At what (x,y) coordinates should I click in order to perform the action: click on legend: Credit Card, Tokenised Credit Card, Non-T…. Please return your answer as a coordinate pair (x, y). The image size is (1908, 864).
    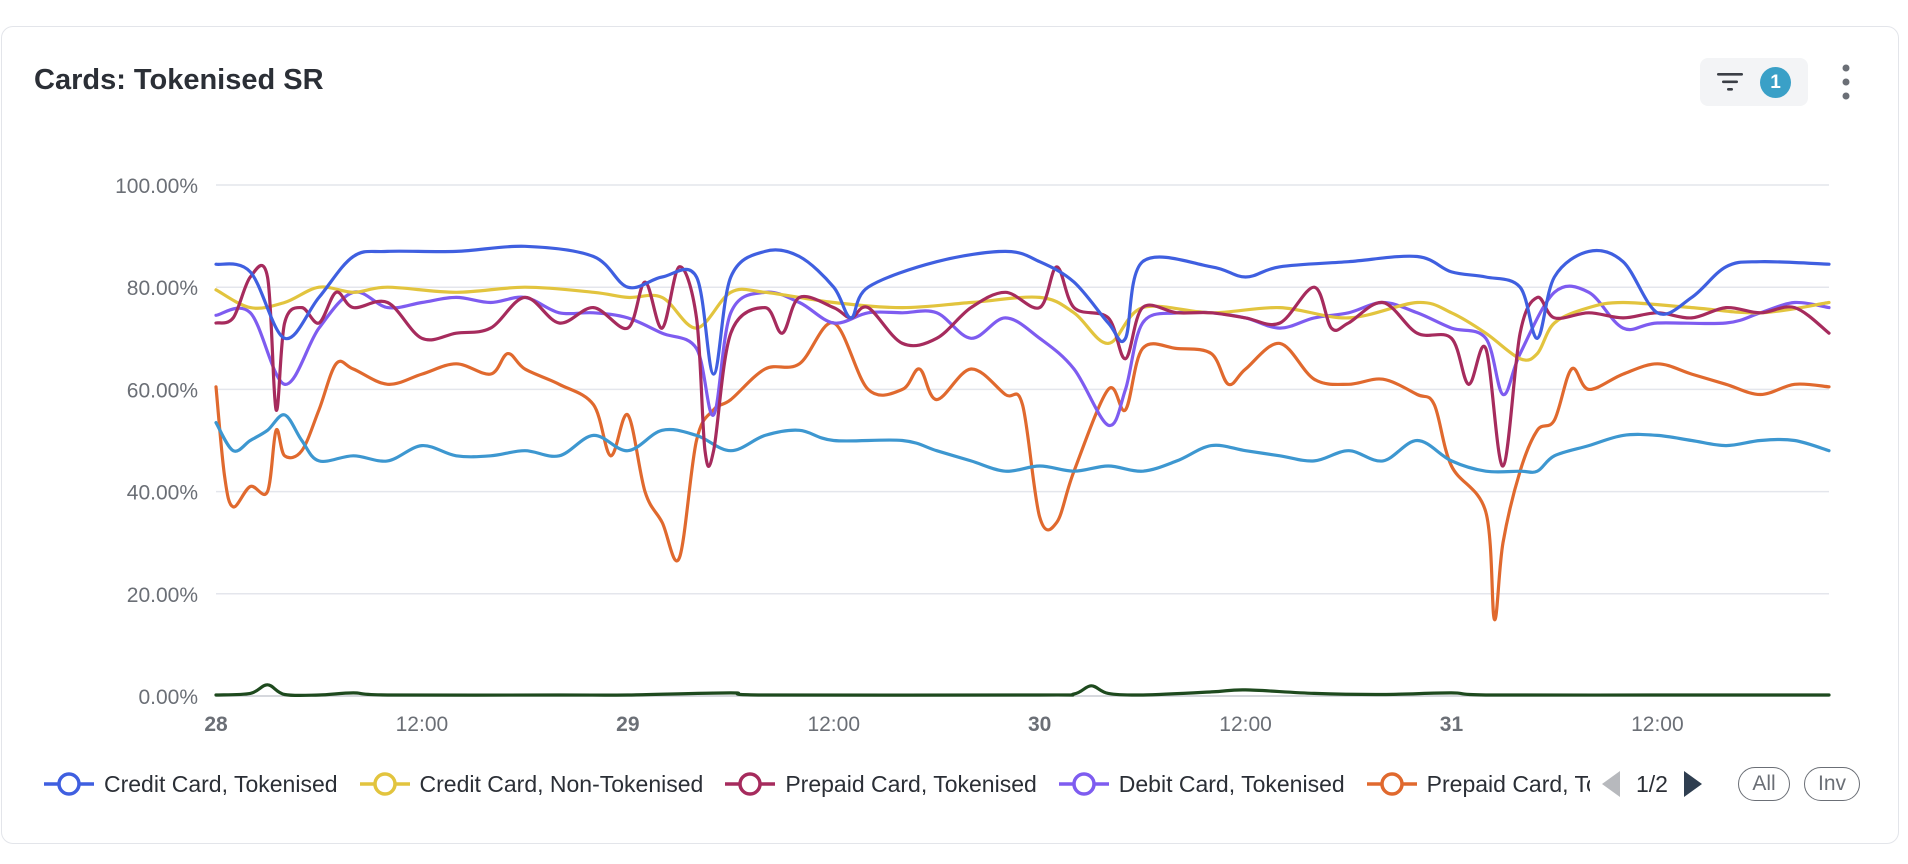
    Looking at the image, I should click on (817, 784).